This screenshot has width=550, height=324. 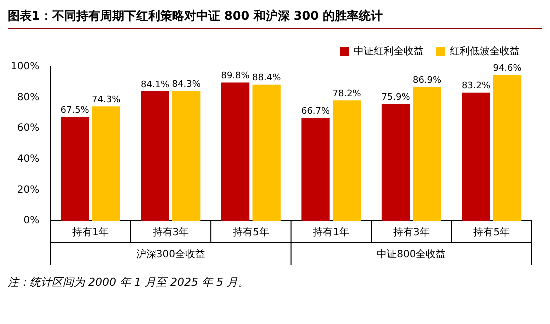 I want to click on data-label: 66.7%, so click(x=316, y=112).